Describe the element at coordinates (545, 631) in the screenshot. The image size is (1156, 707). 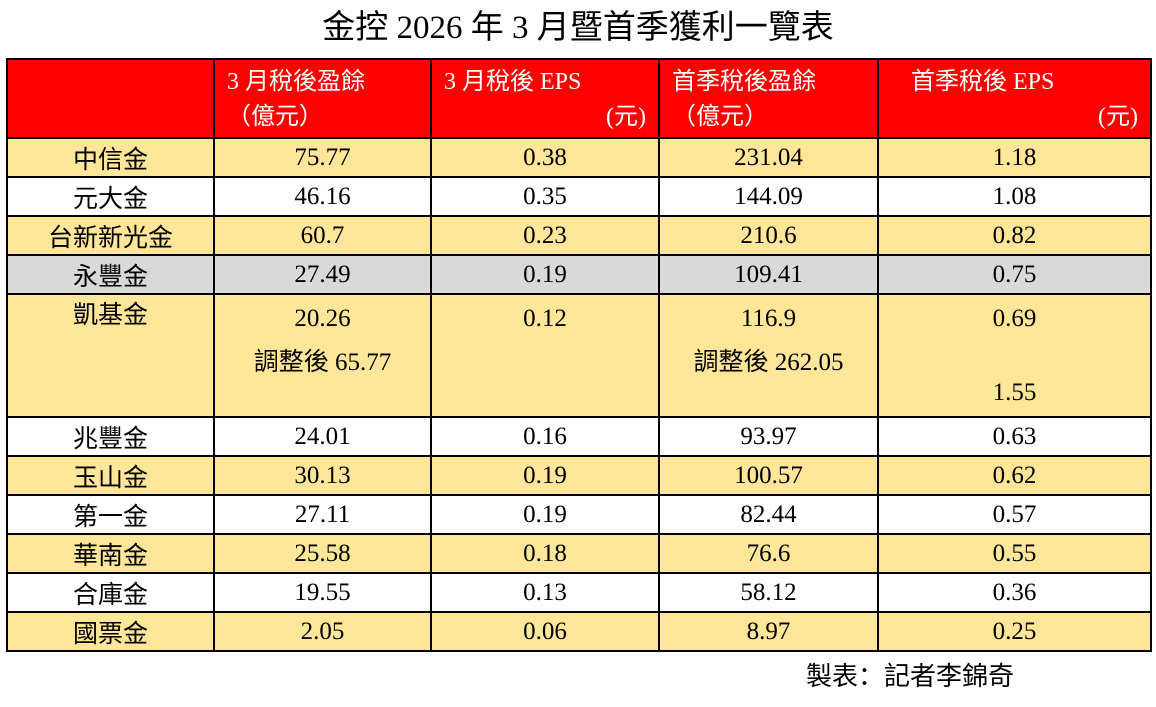
I see `march-eps-value: 0.06` at that location.